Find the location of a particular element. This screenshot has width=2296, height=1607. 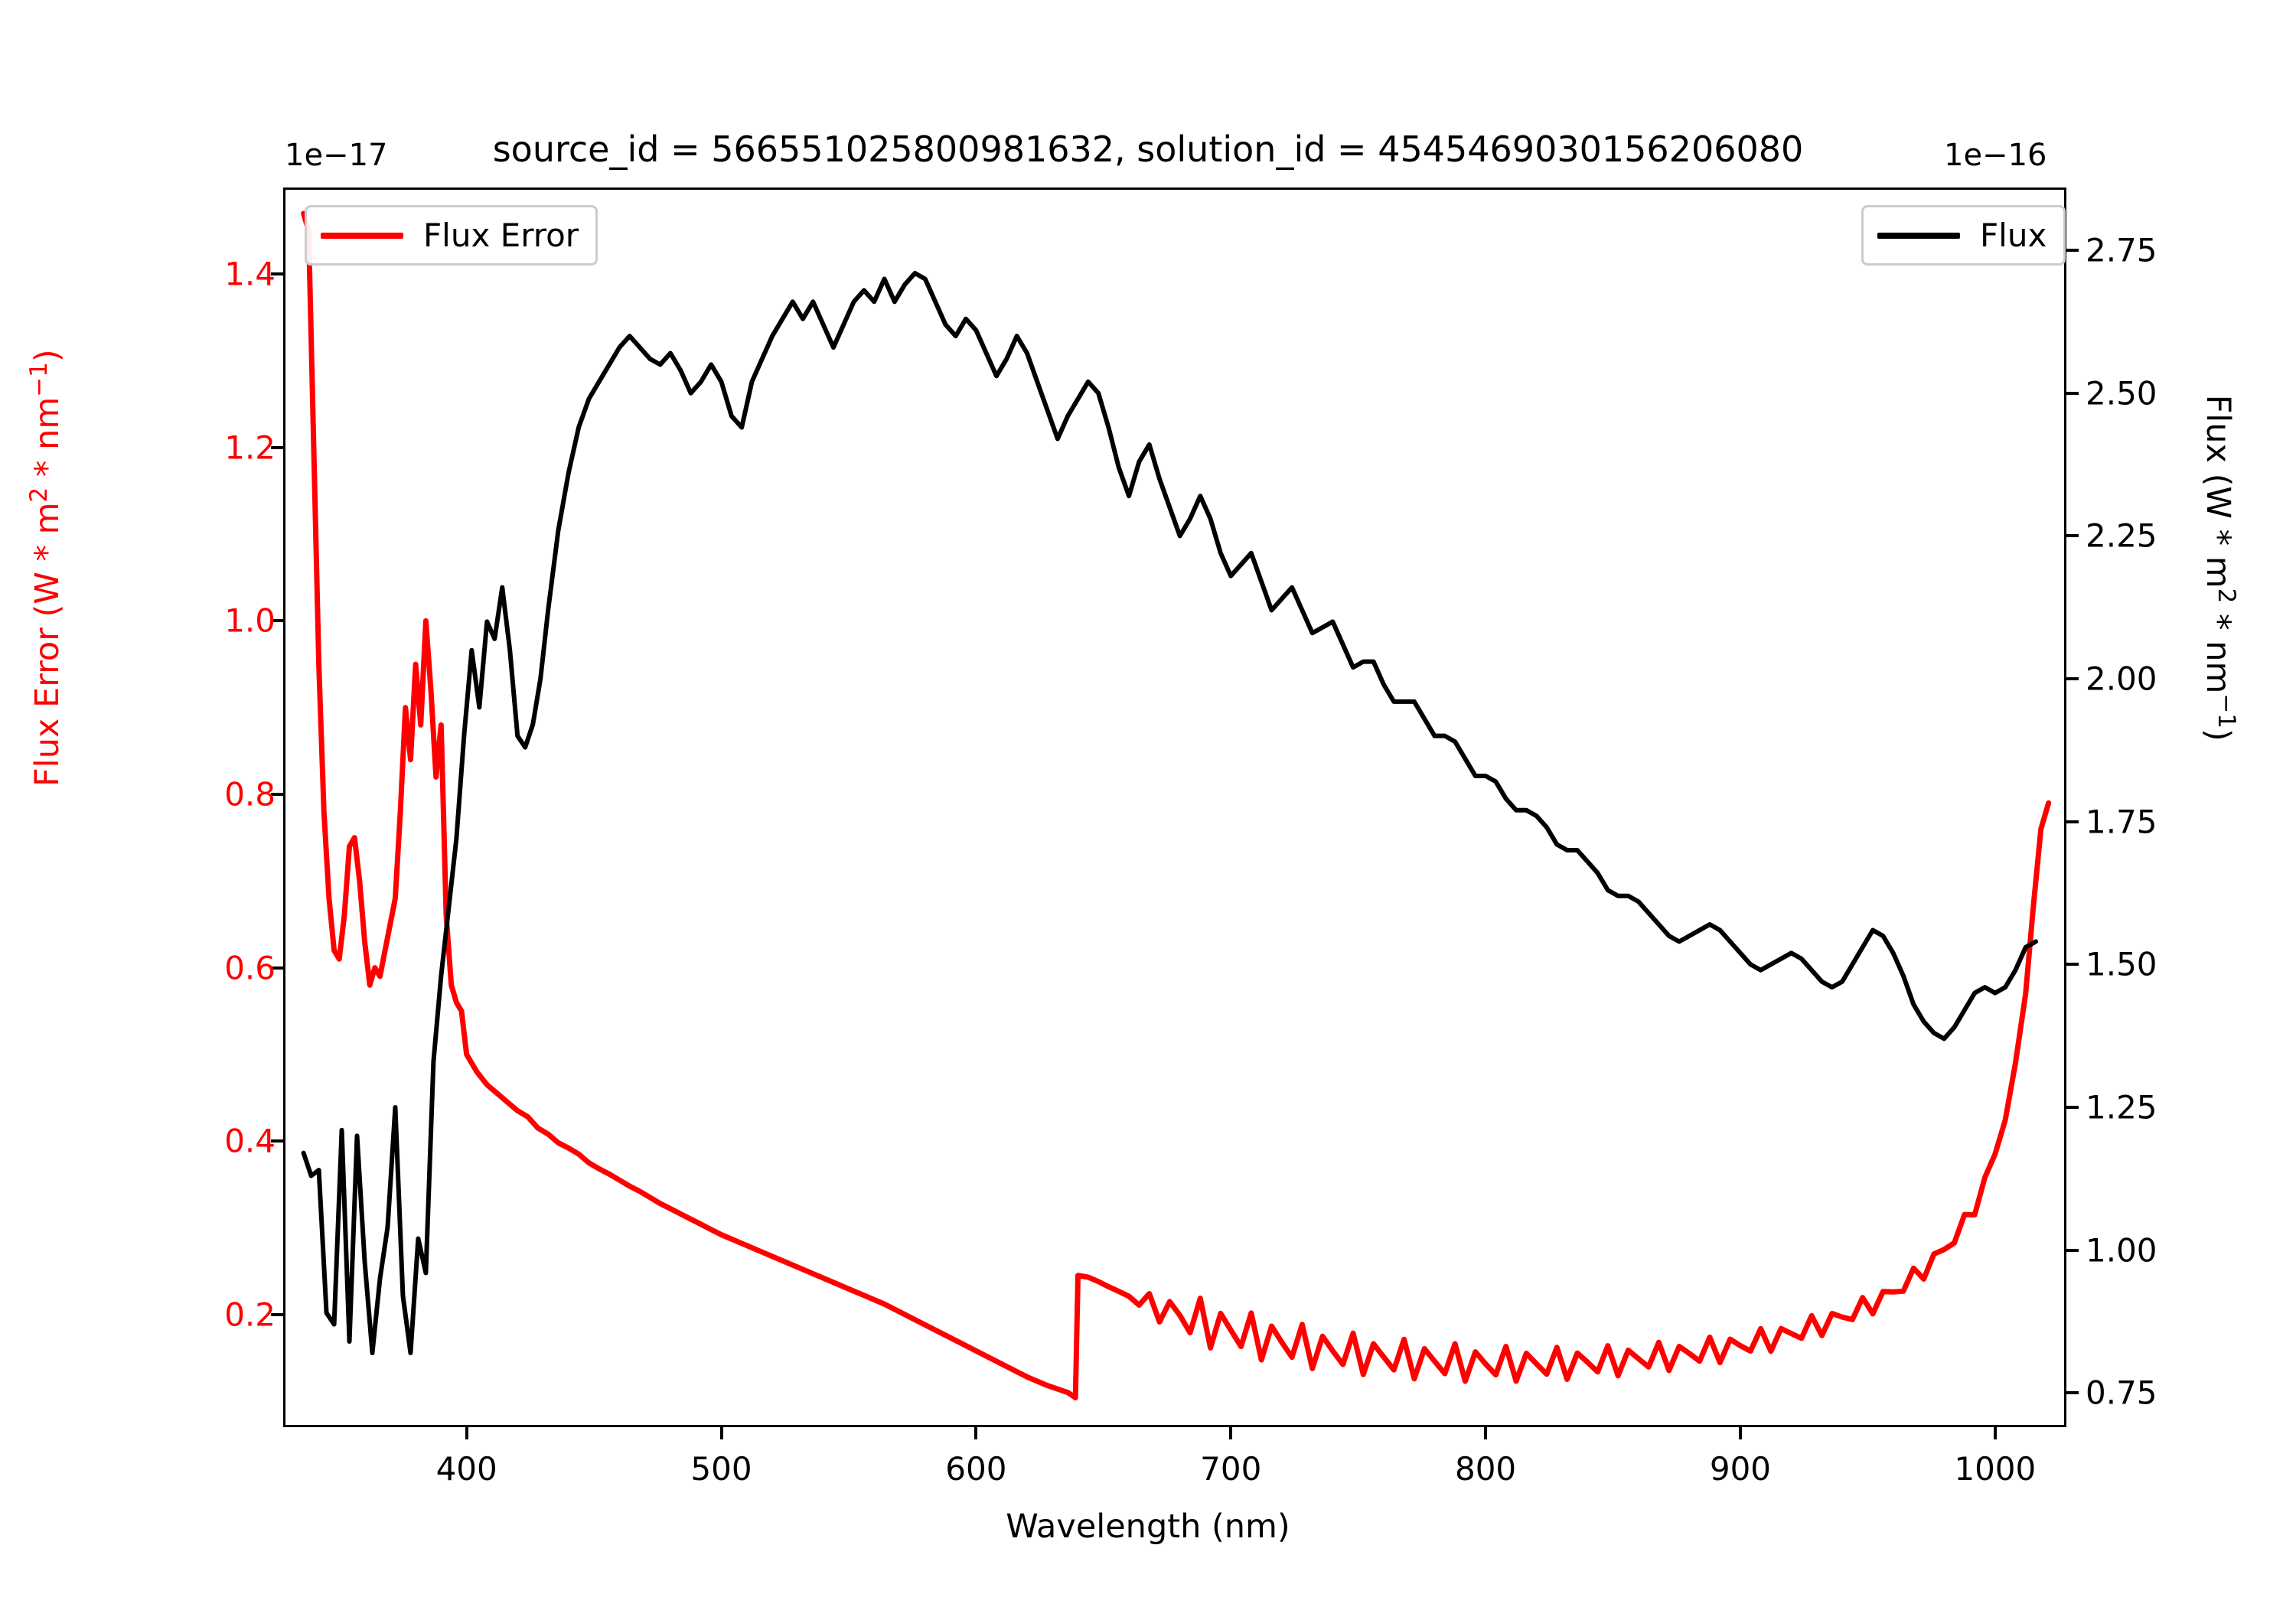

y-left-tick-label-0.6: 0.6 is located at coordinates (250, 968).